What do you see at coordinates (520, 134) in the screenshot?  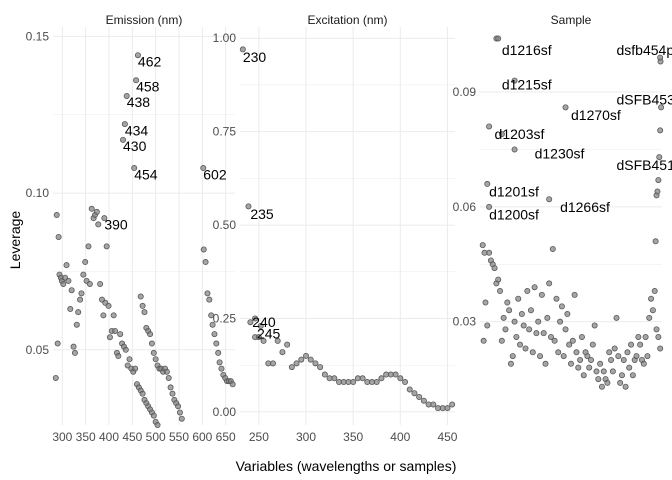 I see `point-annotation-label: d1203sf` at bounding box center [520, 134].